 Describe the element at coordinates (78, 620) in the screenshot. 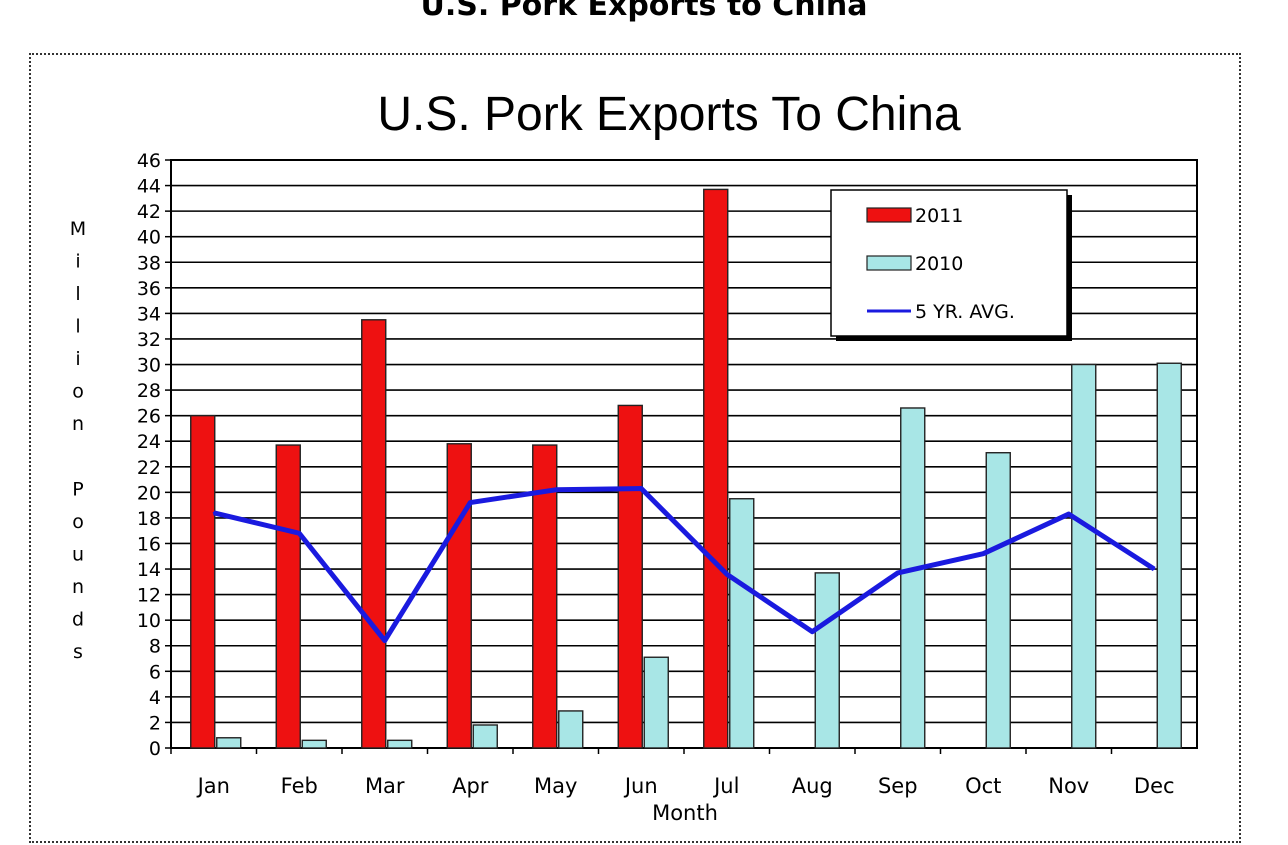

I see `y-label-letter: d` at that location.